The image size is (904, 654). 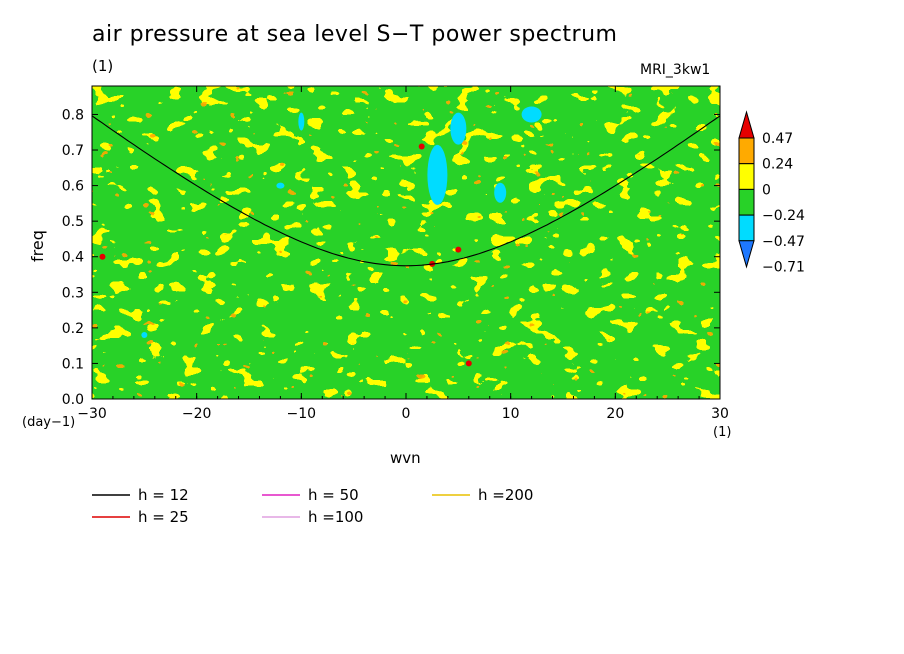 What do you see at coordinates (163, 517) in the screenshot?
I see `legend-label-1: h = 25` at bounding box center [163, 517].